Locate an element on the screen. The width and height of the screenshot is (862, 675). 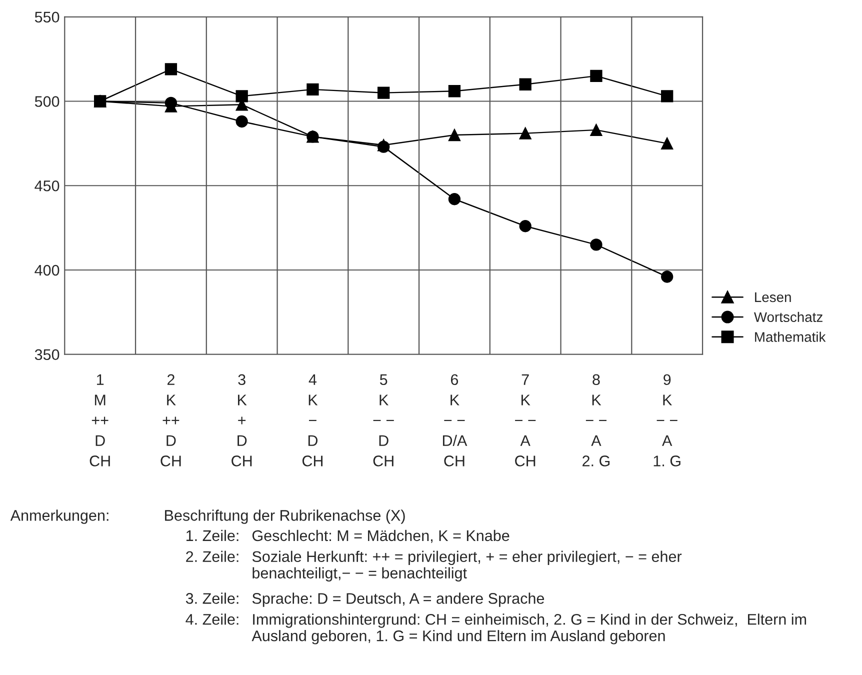
text: Soziale Herkunft: ++ = privilegiert, + = eher privilegiert, − = eher benachteiligt,− − = benachteiligt is located at coordinates (467, 566).